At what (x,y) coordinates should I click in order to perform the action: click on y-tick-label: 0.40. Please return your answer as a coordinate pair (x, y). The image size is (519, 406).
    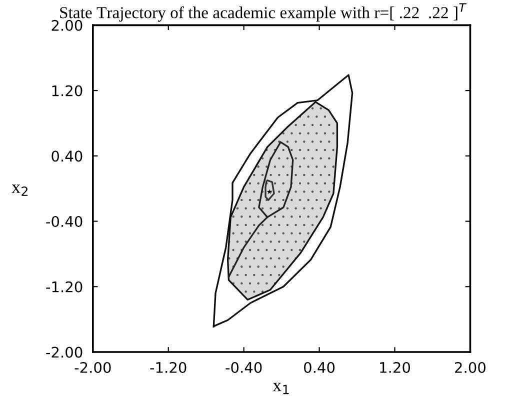
    Looking at the image, I should click on (67, 156).